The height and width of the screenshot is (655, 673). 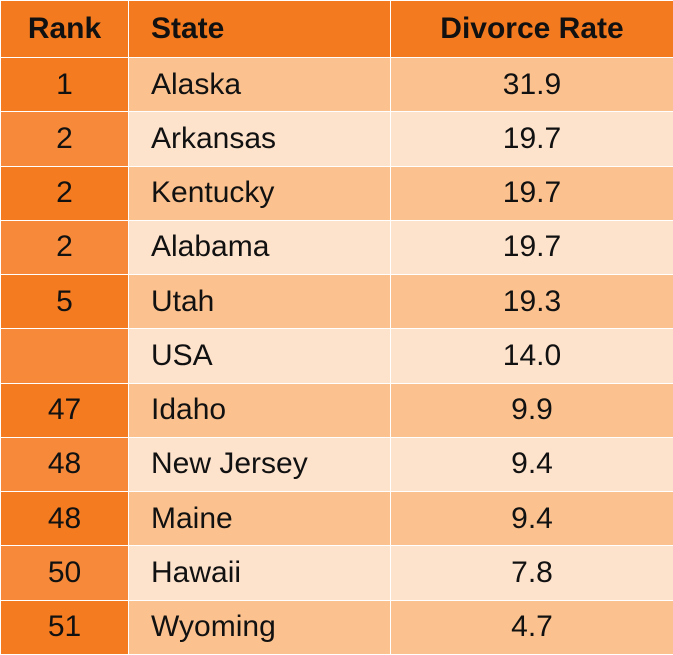 I want to click on state-cell: USA, so click(x=259, y=356).